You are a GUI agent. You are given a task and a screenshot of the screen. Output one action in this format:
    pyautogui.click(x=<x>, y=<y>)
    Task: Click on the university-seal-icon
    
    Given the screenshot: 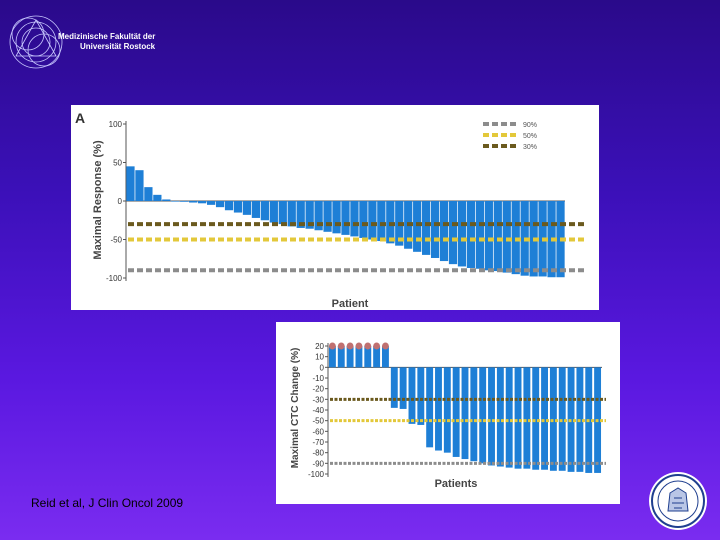 What is the action you would take?
    pyautogui.click(x=678, y=501)
    